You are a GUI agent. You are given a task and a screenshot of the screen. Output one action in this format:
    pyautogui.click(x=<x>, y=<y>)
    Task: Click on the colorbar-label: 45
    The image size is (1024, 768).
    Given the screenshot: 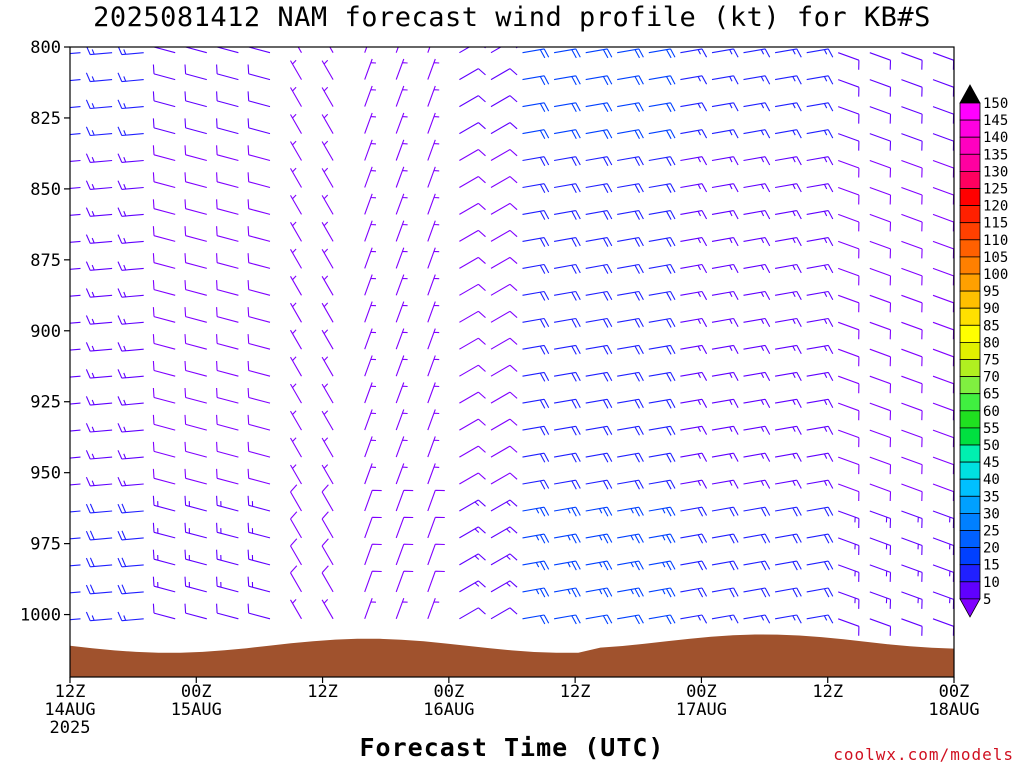 What is the action you would take?
    pyautogui.click(x=991, y=463)
    